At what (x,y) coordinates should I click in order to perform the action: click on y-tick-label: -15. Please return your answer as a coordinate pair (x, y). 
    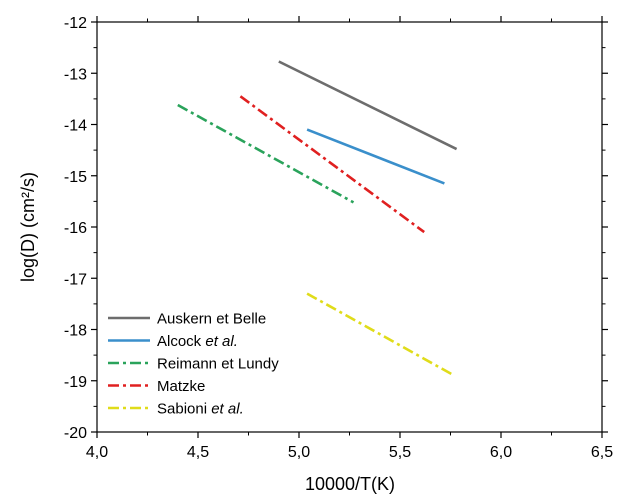
    Looking at the image, I should click on (75, 177).